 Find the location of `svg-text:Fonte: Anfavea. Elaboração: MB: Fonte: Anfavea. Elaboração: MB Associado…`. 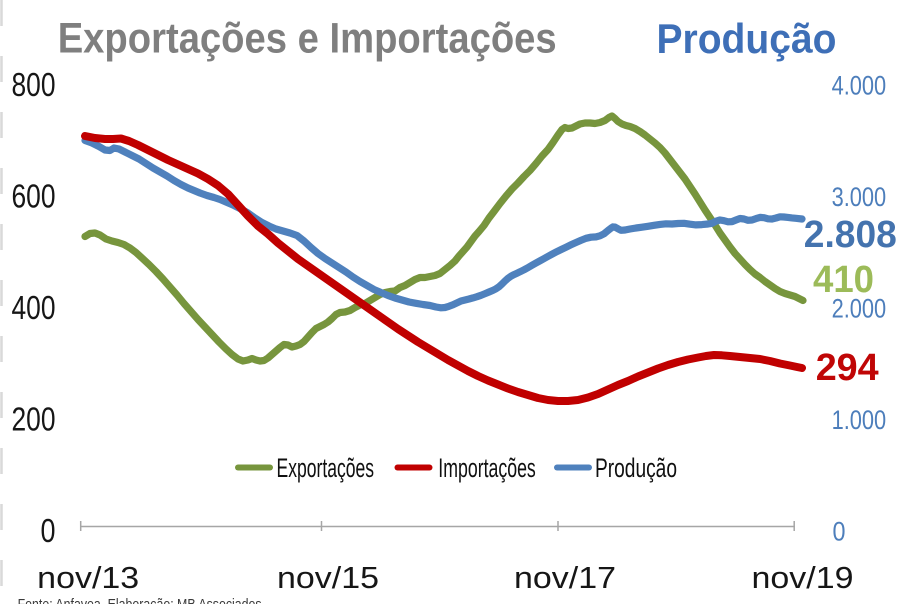

svg-text:Fonte: Anfavea. Elaboração: MB: Fonte: Anfavea. Elaboração: MB Associado… is located at coordinates (140, 600).